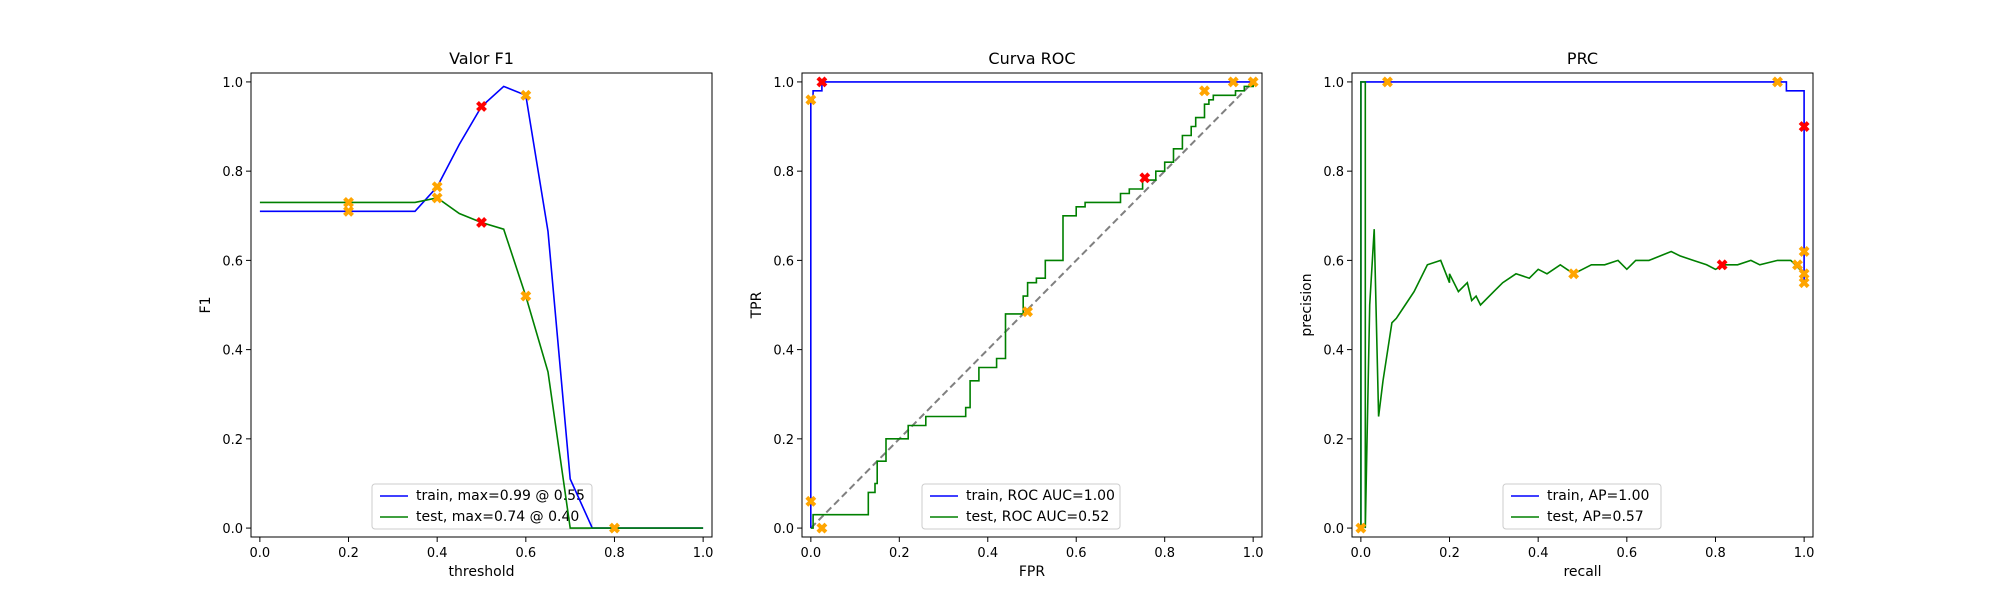 The image size is (2000, 600). Describe the element at coordinates (500, 496) in the screenshot. I see `panel-0-legend-label-0: train, max=0.99 @ 0.55` at that location.